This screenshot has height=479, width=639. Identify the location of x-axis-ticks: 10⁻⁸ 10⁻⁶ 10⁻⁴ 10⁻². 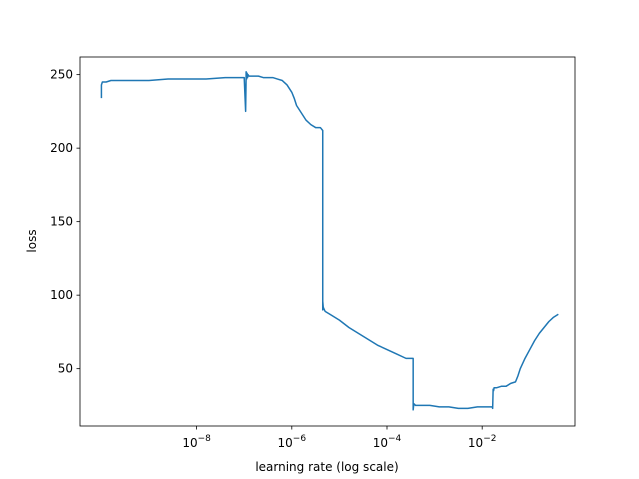
(339, 438).